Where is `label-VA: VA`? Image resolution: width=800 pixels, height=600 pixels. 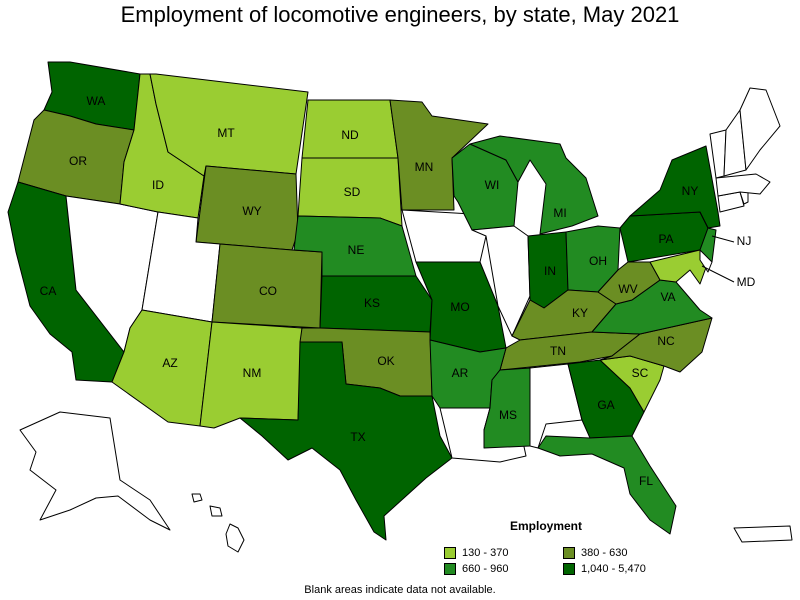 label-VA: VA is located at coordinates (667, 297).